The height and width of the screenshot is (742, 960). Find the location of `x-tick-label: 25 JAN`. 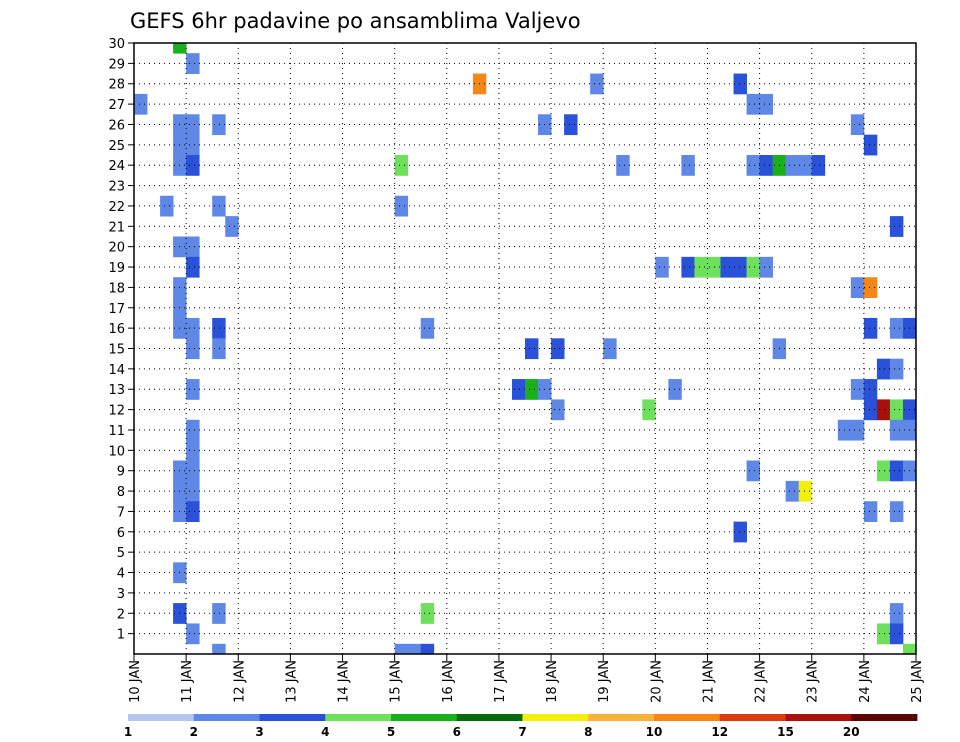

x-tick-label: 25 JAN is located at coordinates (917, 681).